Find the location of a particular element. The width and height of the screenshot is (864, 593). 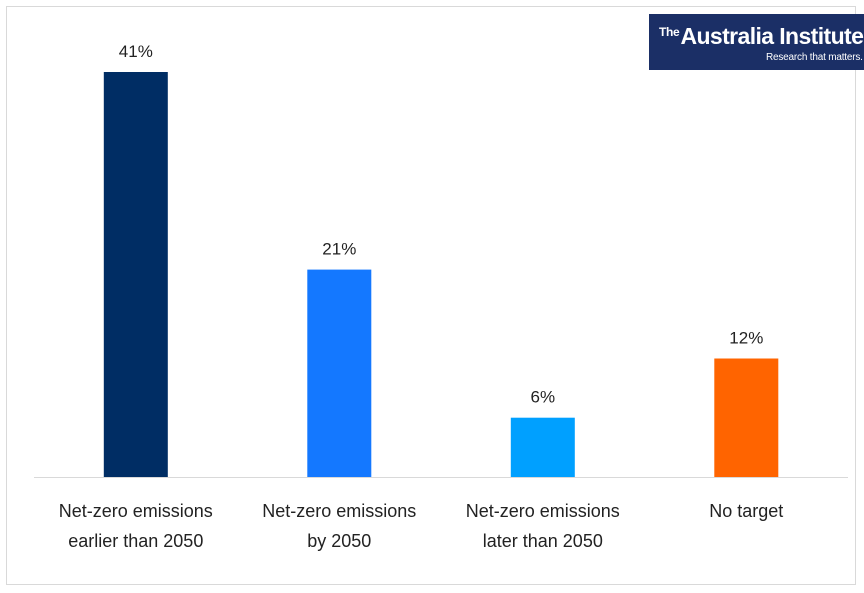

logo-the: The is located at coordinates (669, 32).